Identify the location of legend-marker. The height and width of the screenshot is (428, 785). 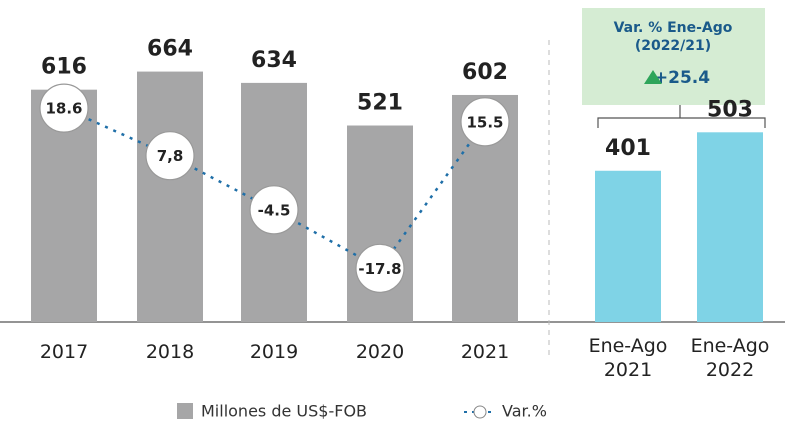
(480, 412).